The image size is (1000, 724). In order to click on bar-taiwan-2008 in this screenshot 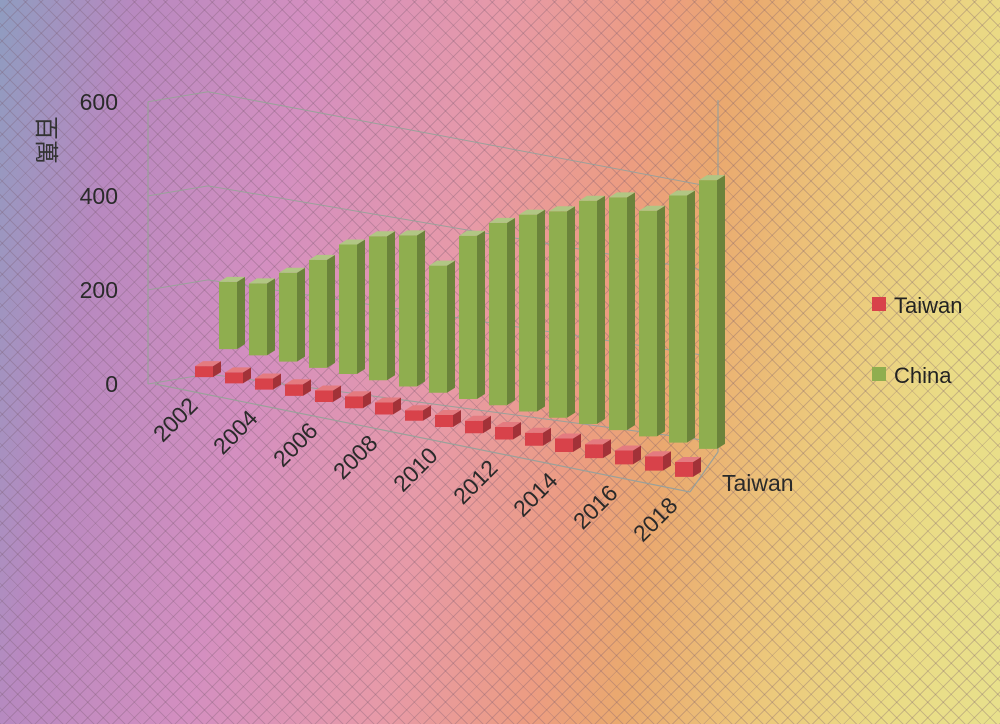, I will do `click(388, 406)`.